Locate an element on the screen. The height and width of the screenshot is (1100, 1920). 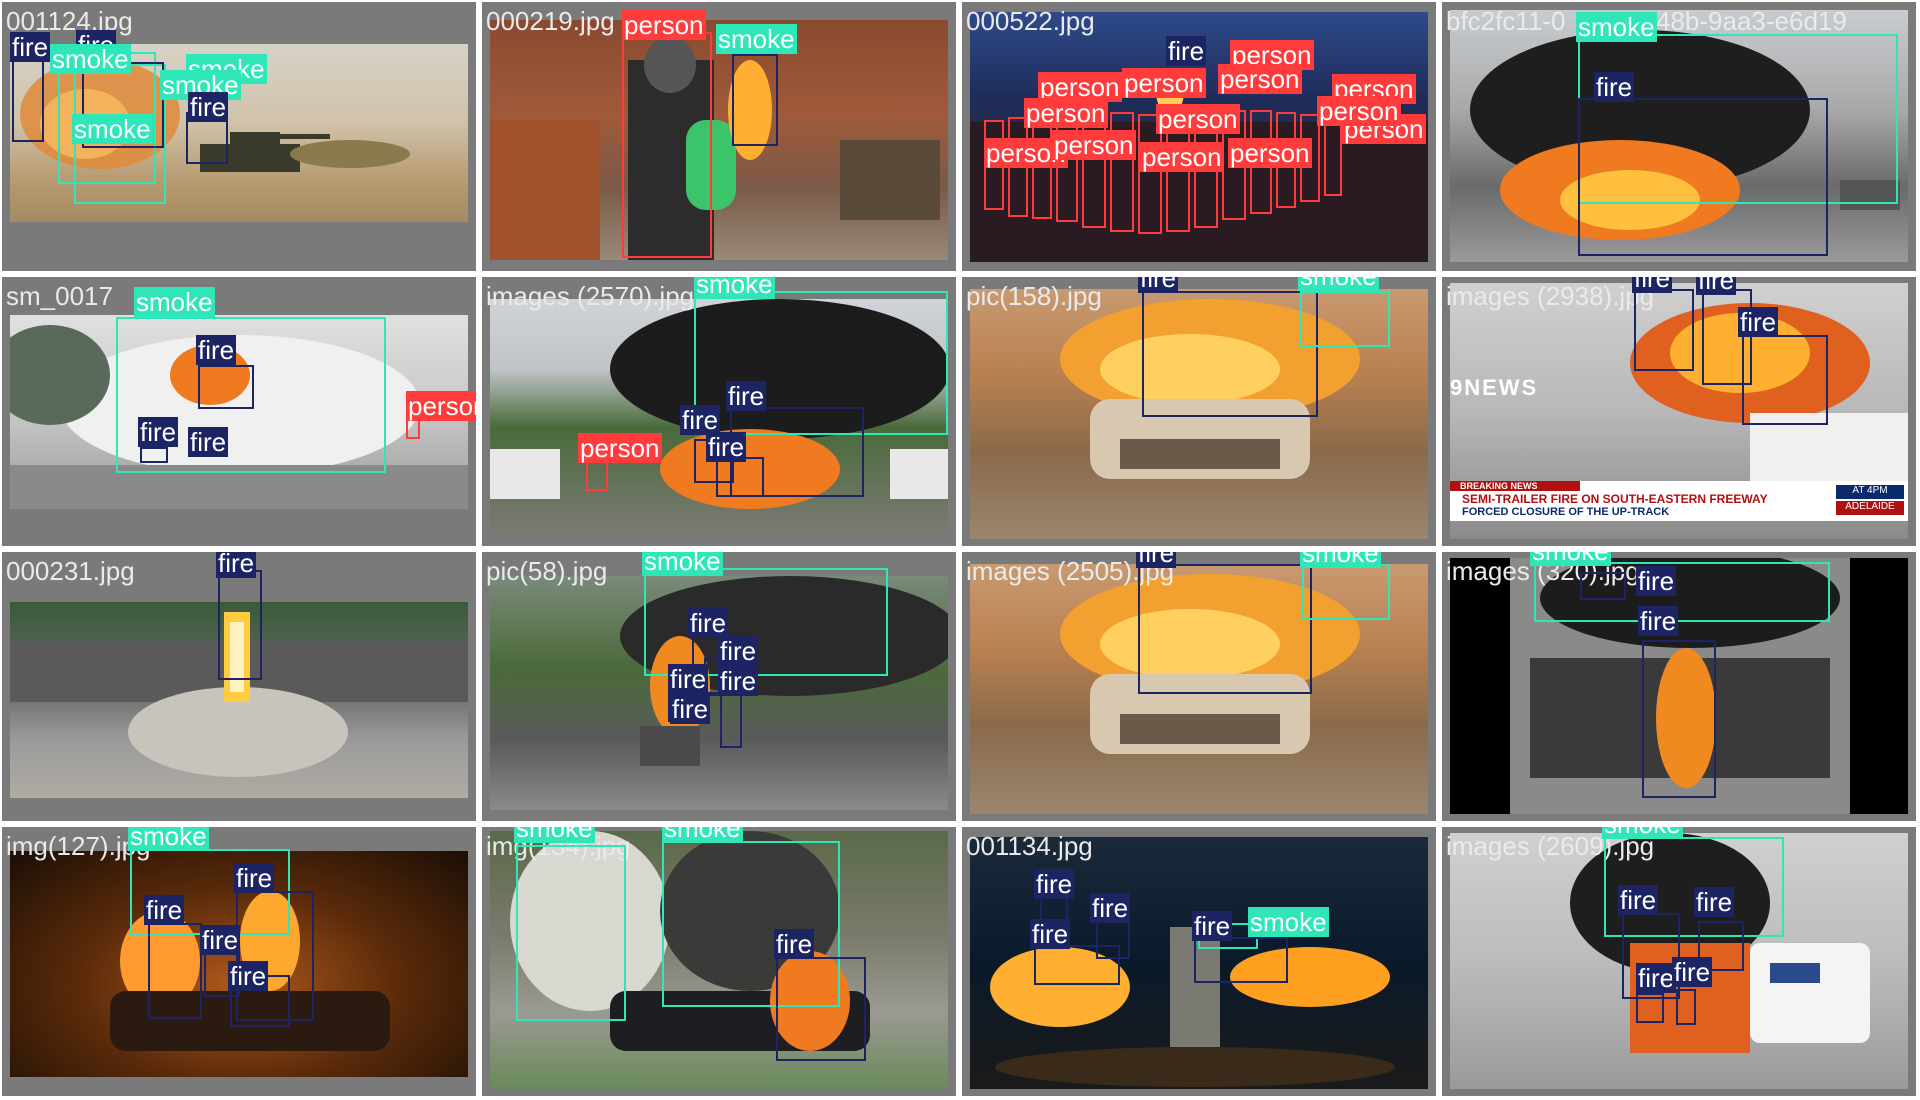
filename-label: 000219.jpg is located at coordinates (550, 21).